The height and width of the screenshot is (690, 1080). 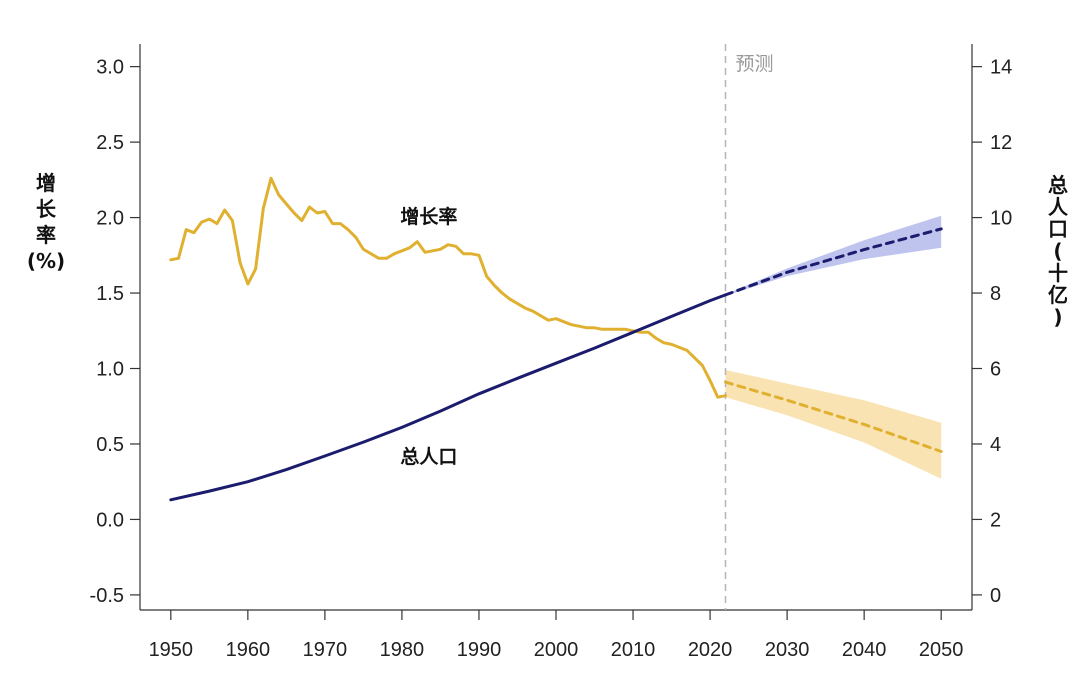 What do you see at coordinates (1058, 273) in the screenshot?
I see `right-axis-title-char: 十` at bounding box center [1058, 273].